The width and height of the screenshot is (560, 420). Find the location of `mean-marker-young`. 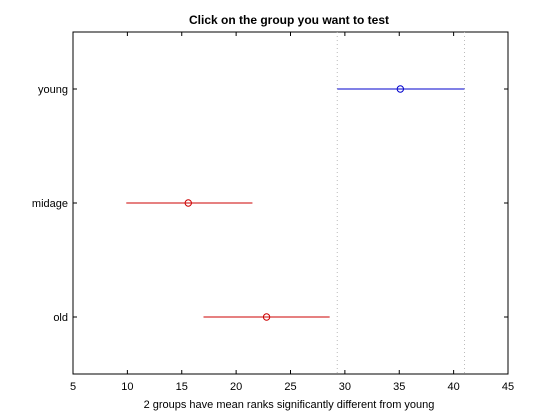

mean-marker-young is located at coordinates (400, 89).